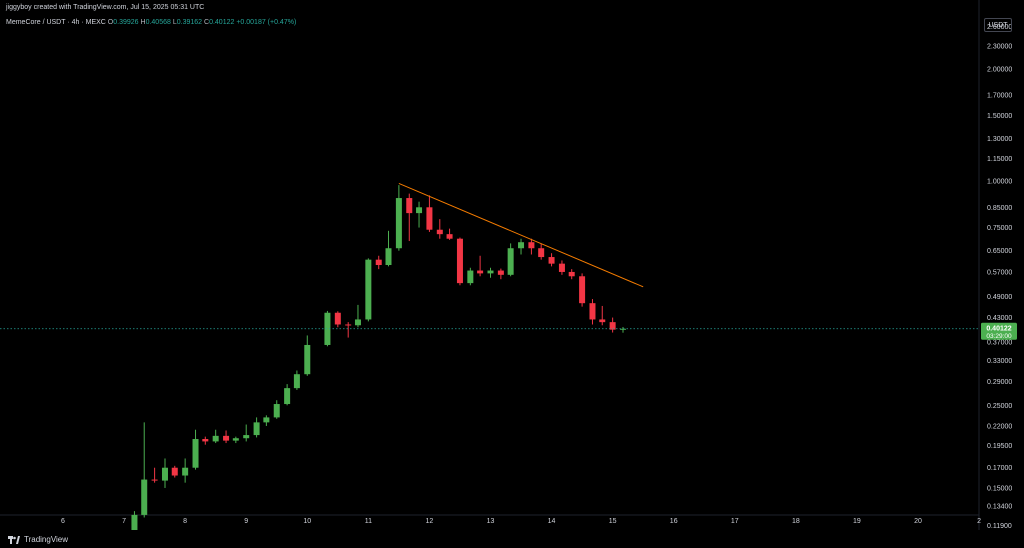 The width and height of the screenshot is (1024, 548). I want to click on open-label: O, so click(110, 22).